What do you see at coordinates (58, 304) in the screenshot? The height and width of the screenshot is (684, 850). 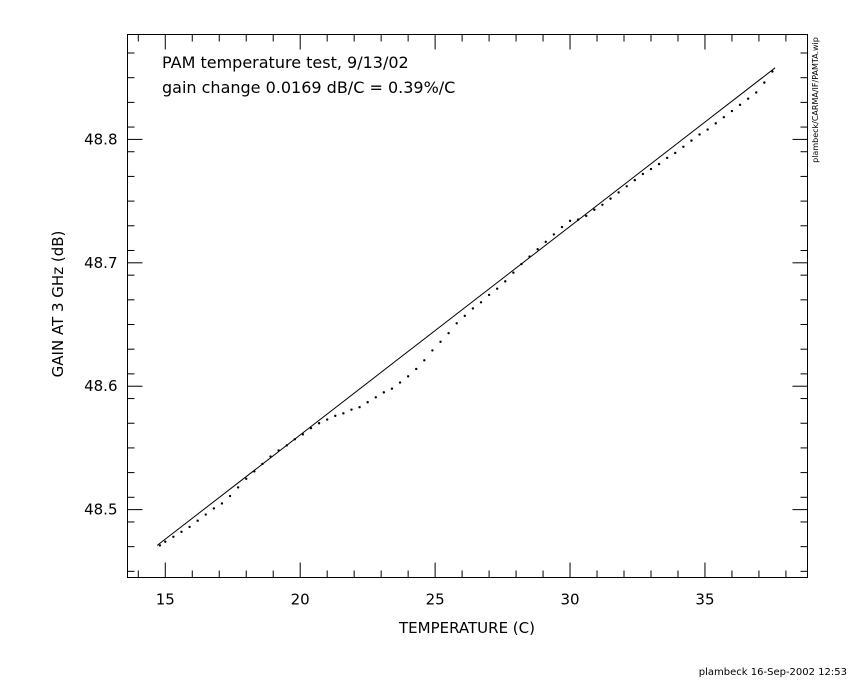 I see `y-axis-label: GAIN AT 3 GHz (dB)` at bounding box center [58, 304].